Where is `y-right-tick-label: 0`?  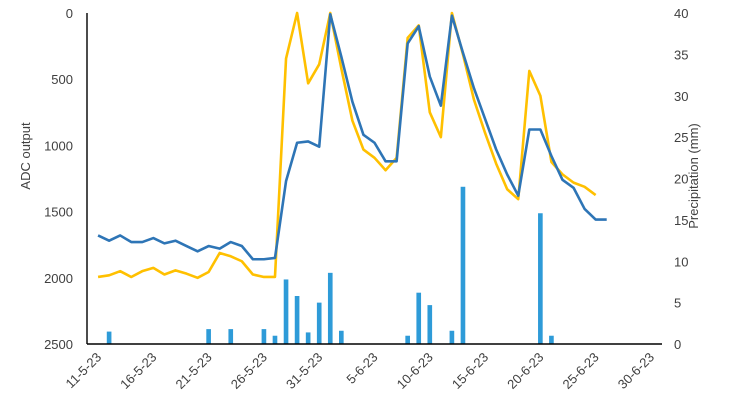
y-right-tick-label: 0 is located at coordinates (677, 344).